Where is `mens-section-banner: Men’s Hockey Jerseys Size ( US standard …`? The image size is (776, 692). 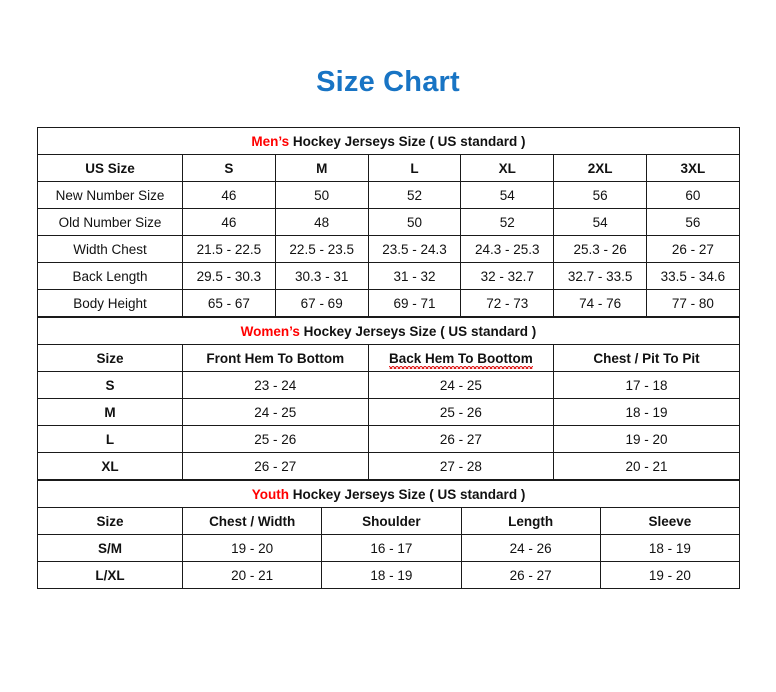
mens-section-banner: Men’s Hockey Jerseys Size ( US standard … is located at coordinates (388, 141).